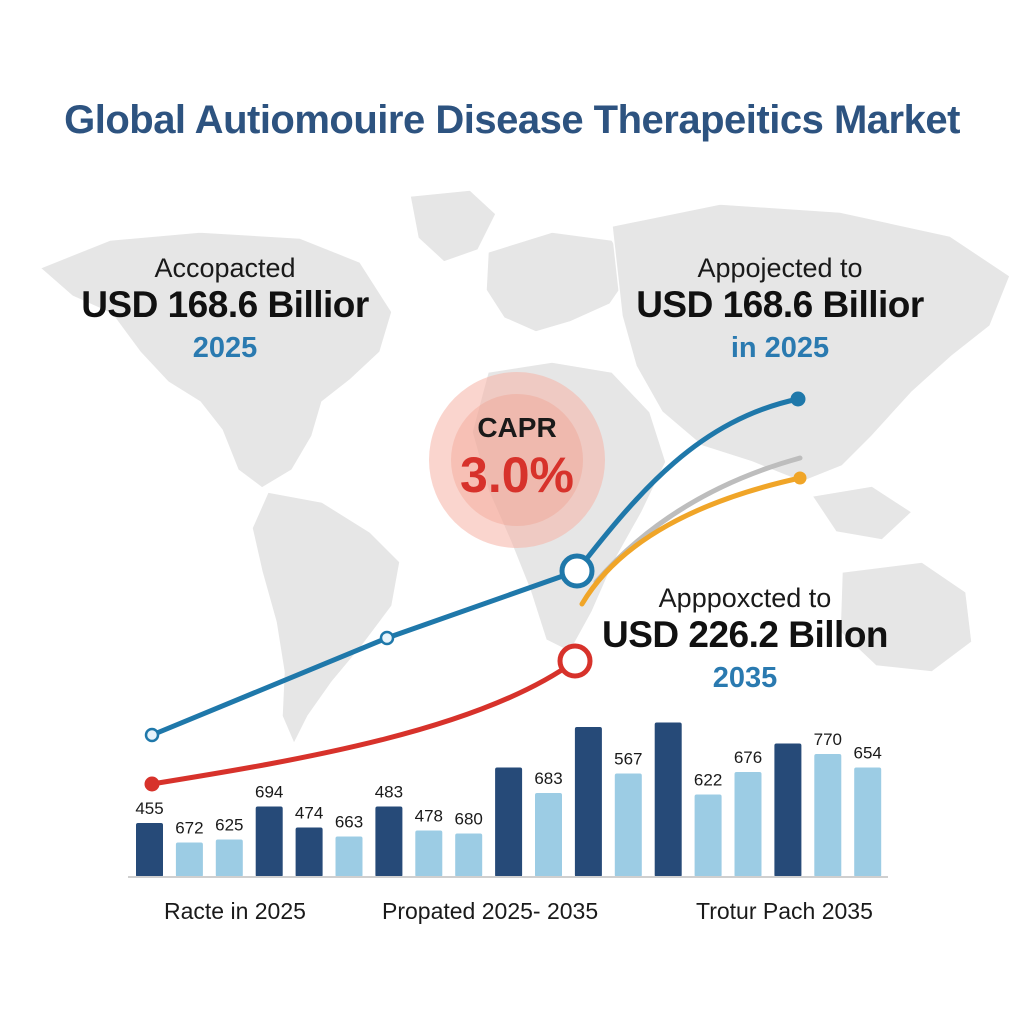 This screenshot has height=1024, width=1024. Describe the element at coordinates (577, 571) in the screenshot. I see `blue-marker-large` at that location.